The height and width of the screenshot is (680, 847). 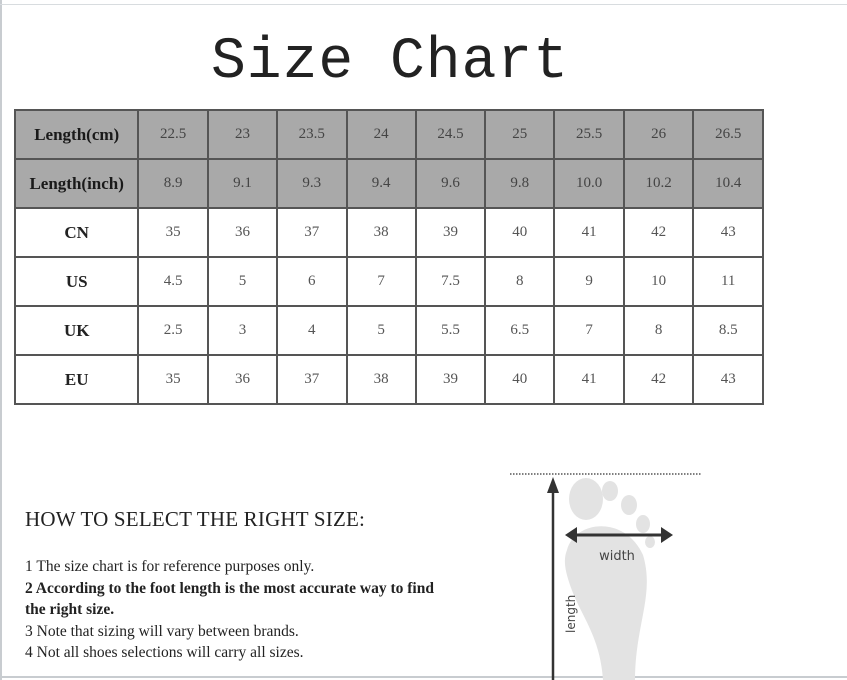 I want to click on row-label: CN, so click(x=76, y=232).